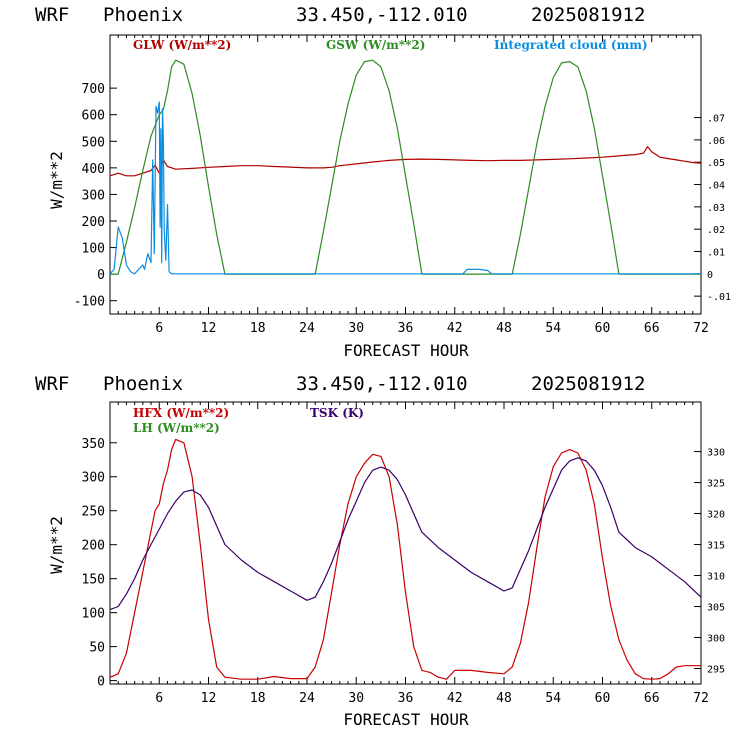 The height and width of the screenshot is (740, 740). What do you see at coordinates (101, 682) in the screenshot?
I see `bottom-y-tick-label: 0` at bounding box center [101, 682].